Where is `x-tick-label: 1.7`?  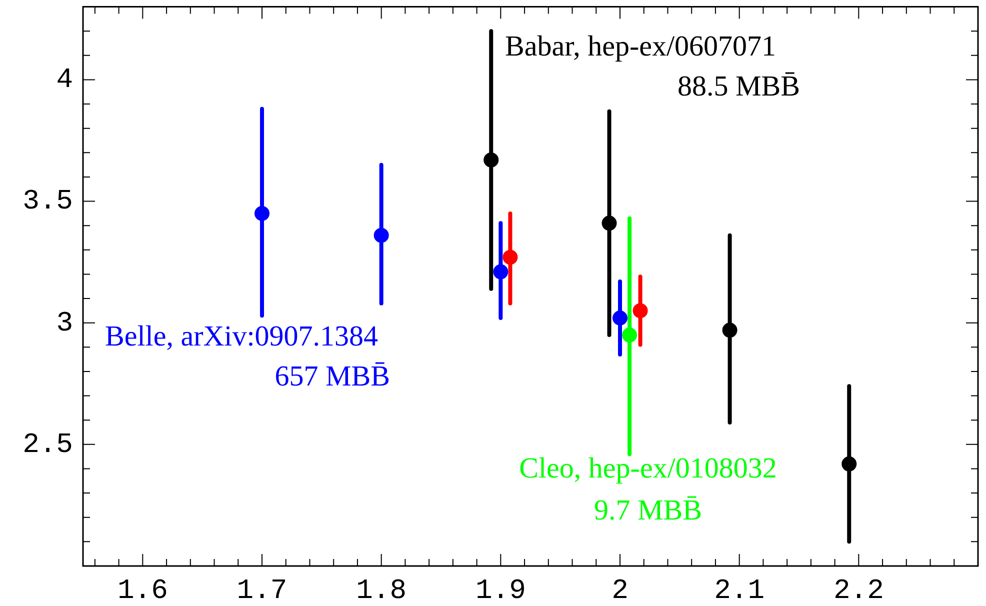
x-tick-label: 1.7 is located at coordinates (262, 591).